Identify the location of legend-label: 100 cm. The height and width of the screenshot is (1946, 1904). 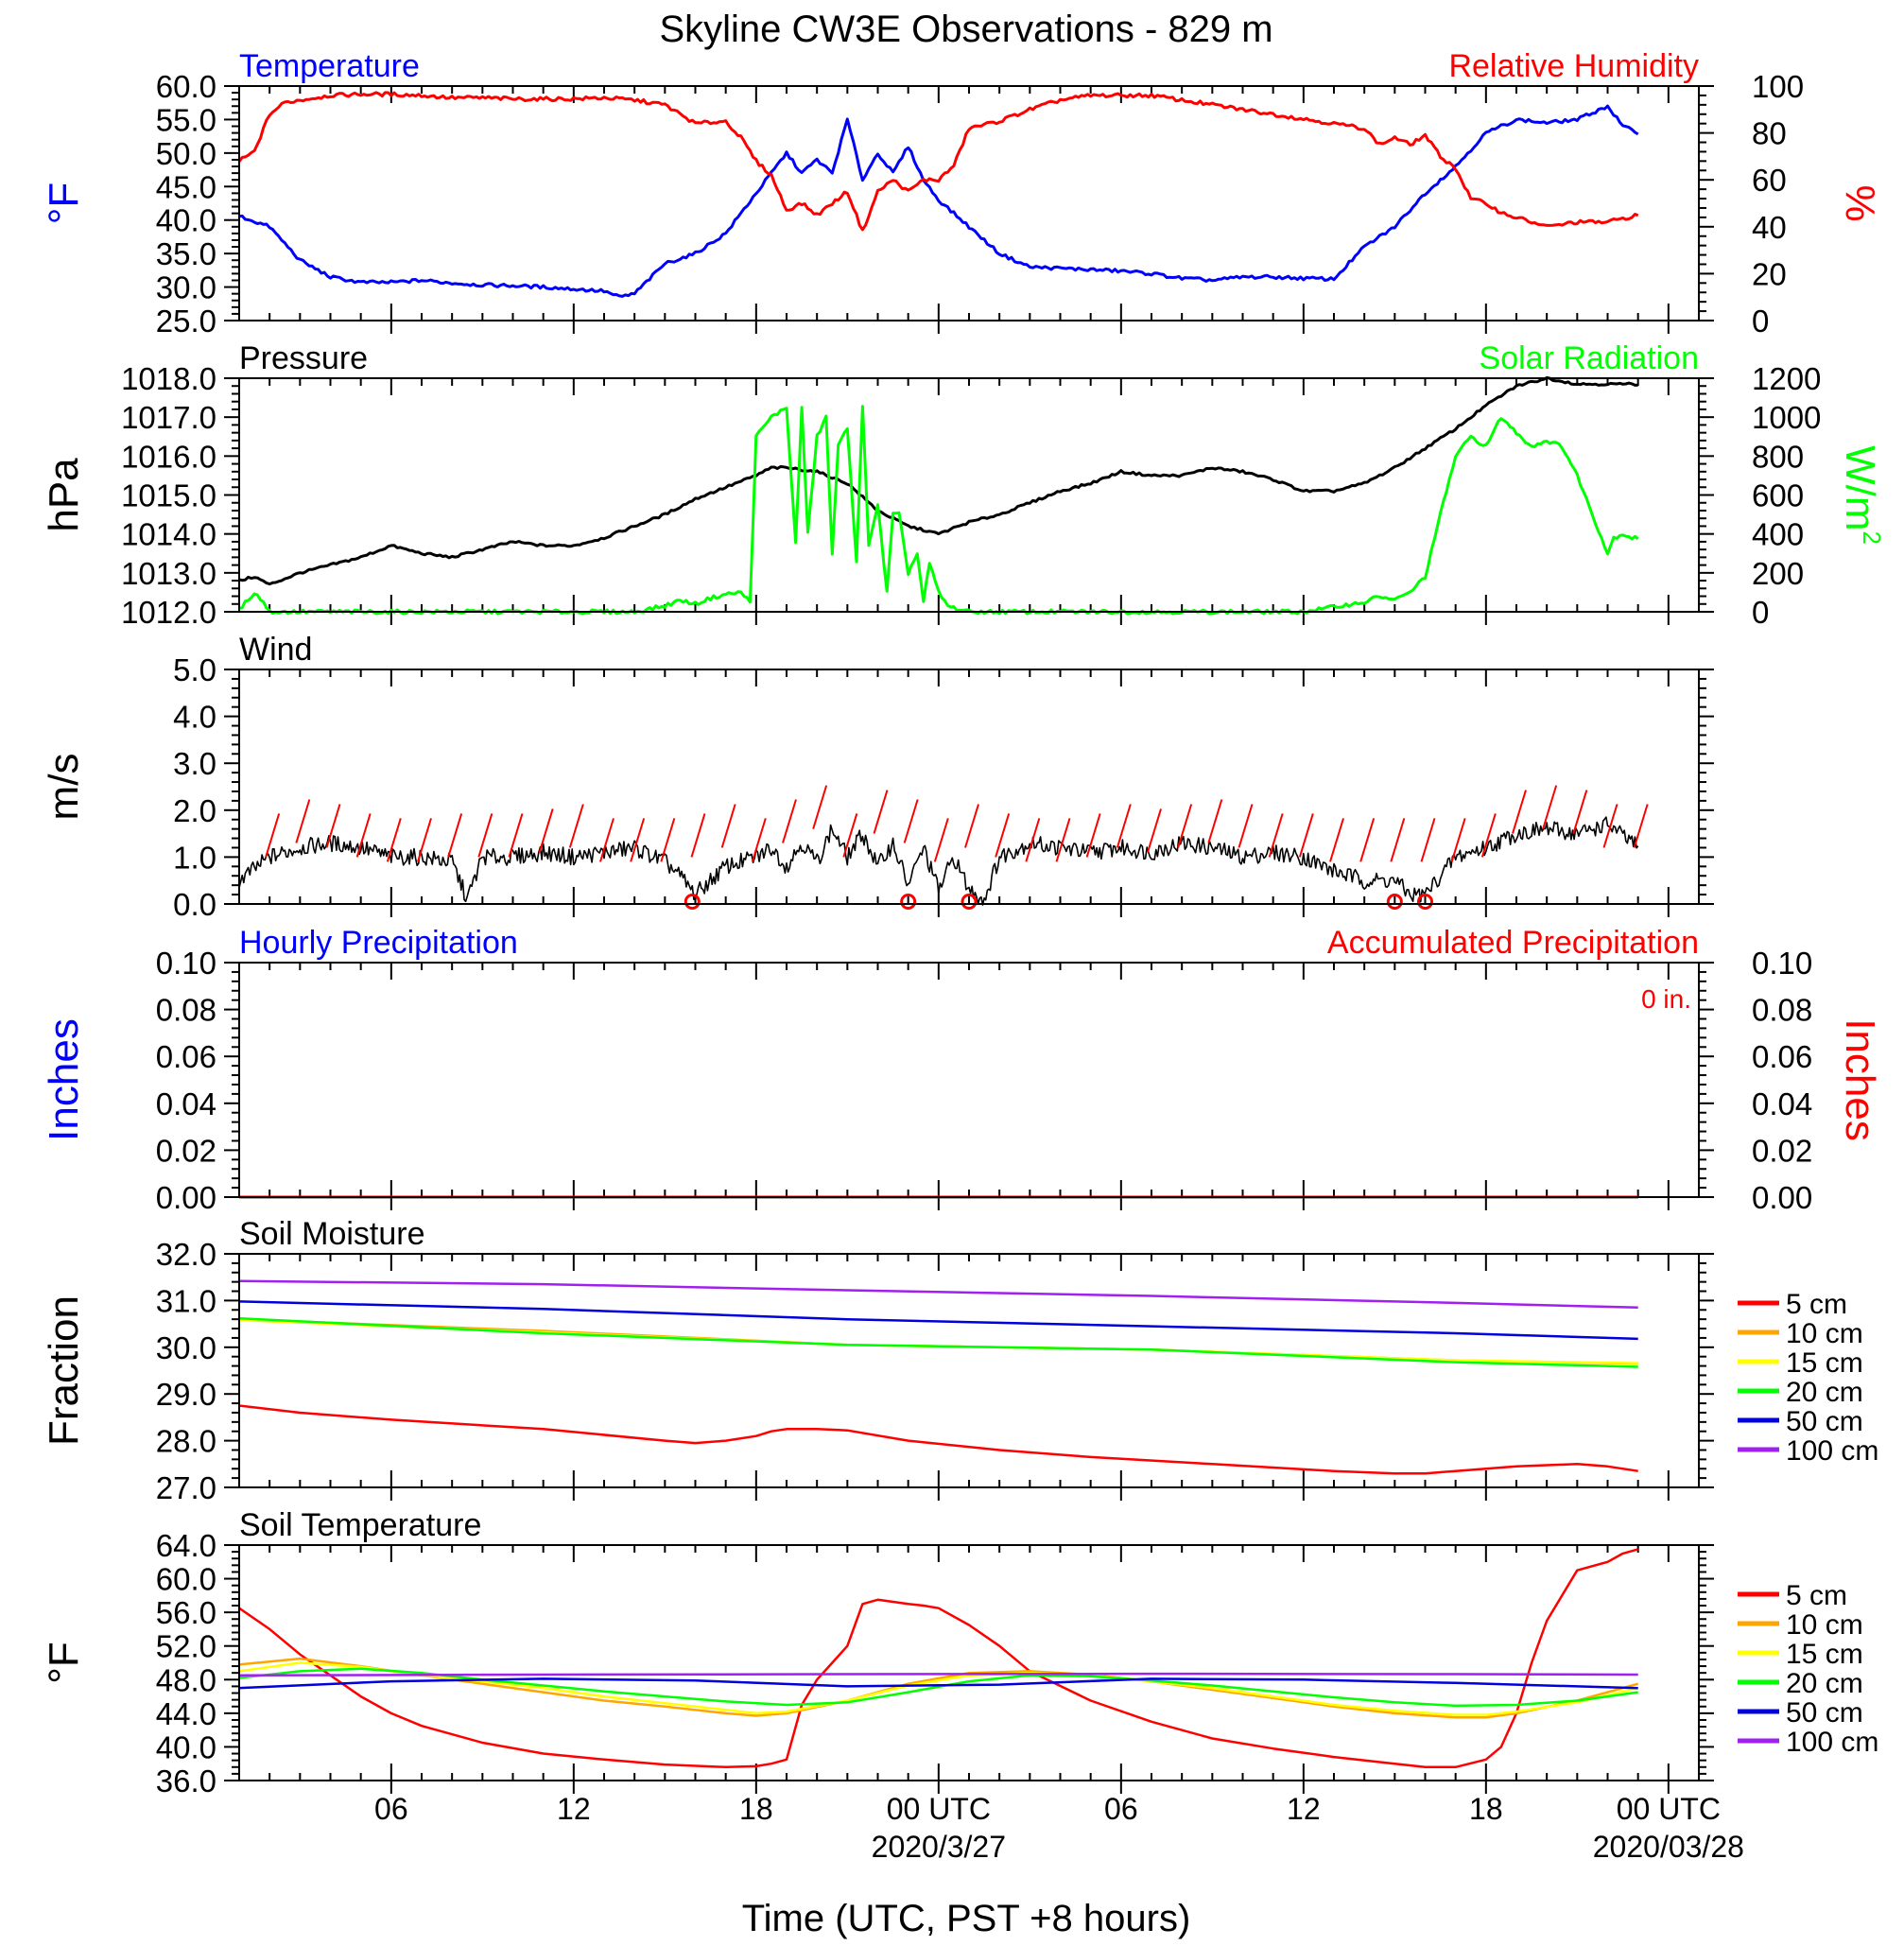
(1832, 1743).